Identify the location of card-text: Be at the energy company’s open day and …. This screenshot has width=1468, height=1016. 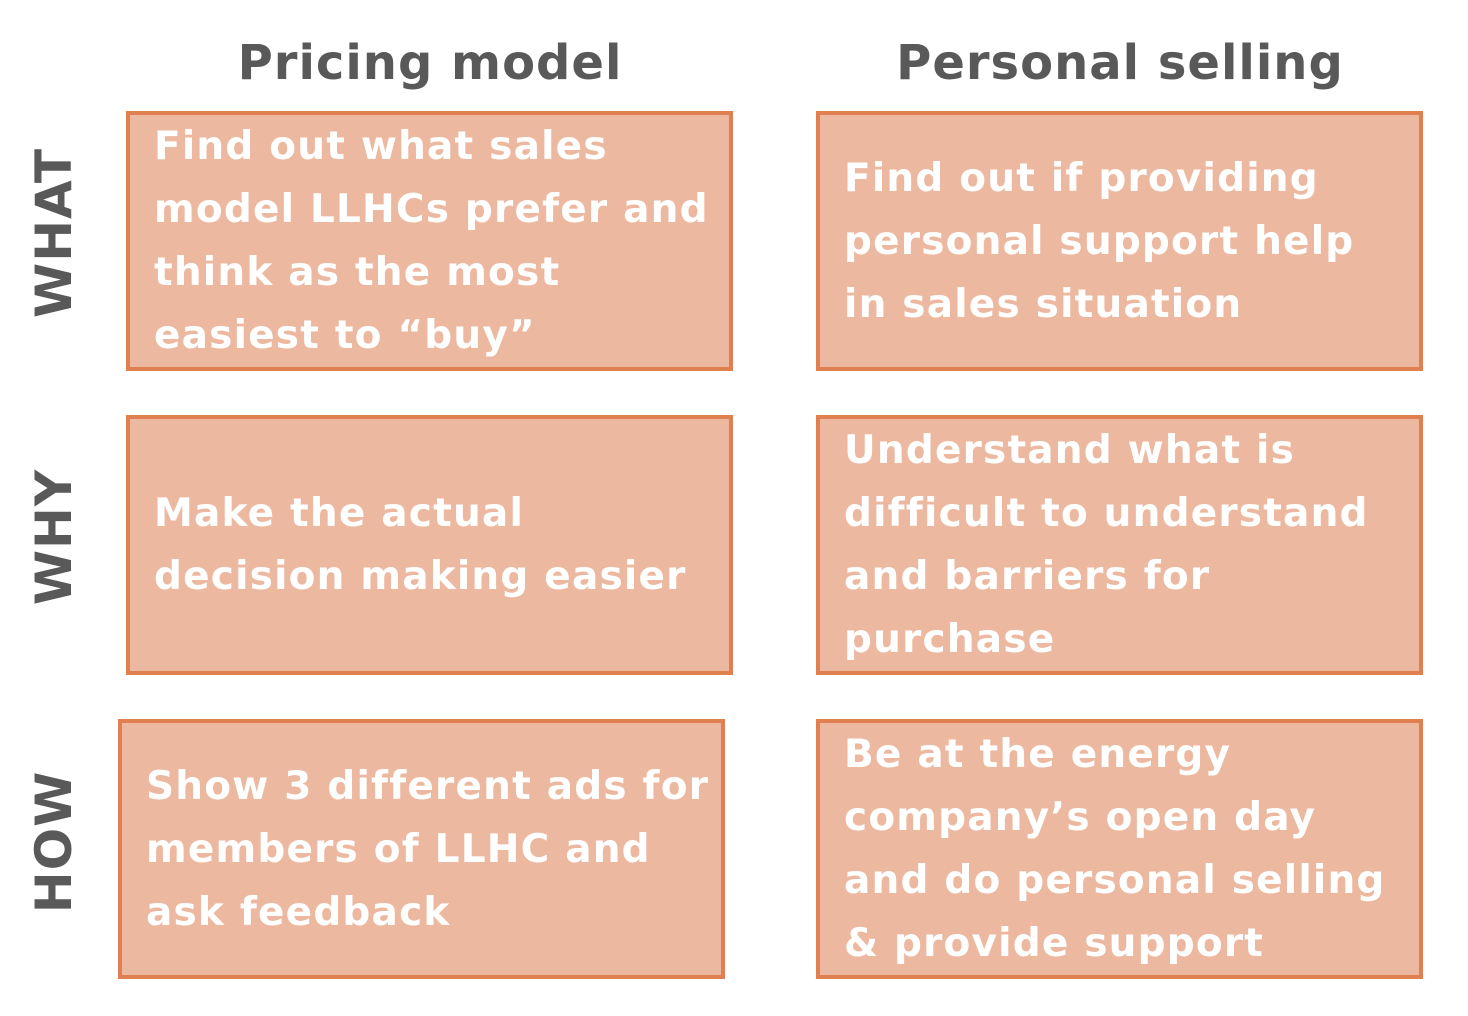
(1115, 849).